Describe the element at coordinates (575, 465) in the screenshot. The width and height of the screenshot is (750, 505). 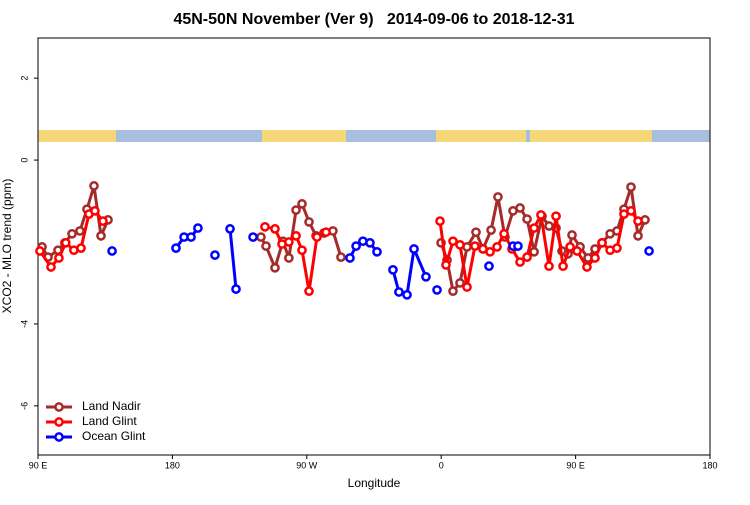
I see `x-tick-label: 90 E` at that location.